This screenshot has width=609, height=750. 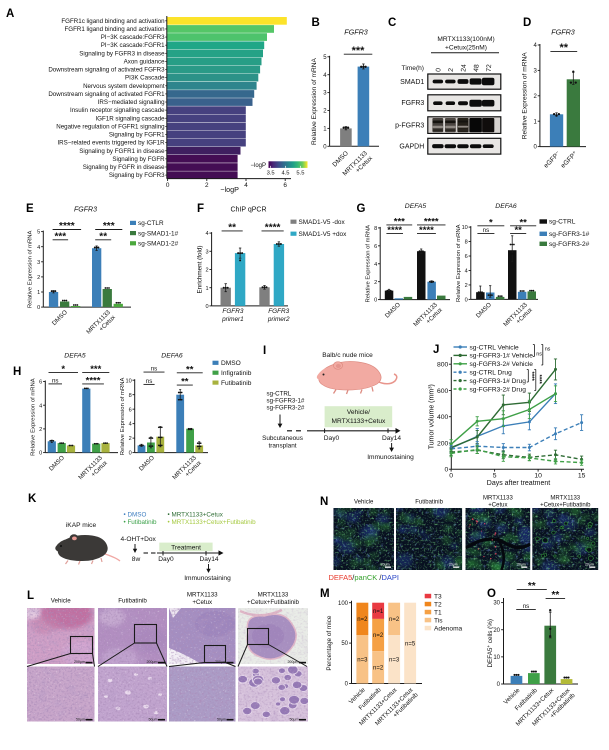 I want to click on svg-text: iKAP mice, so click(x=81, y=525).